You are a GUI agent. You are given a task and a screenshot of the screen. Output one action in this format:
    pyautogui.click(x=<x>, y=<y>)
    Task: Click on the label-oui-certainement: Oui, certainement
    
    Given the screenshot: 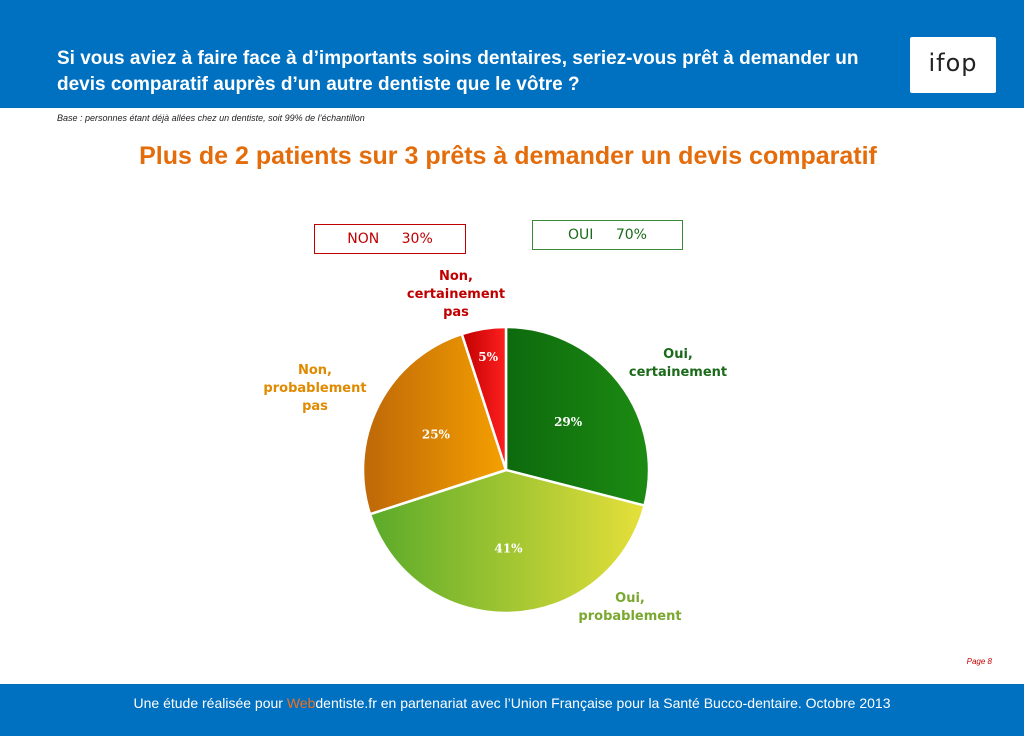 What is the action you would take?
    pyautogui.click(x=678, y=364)
    